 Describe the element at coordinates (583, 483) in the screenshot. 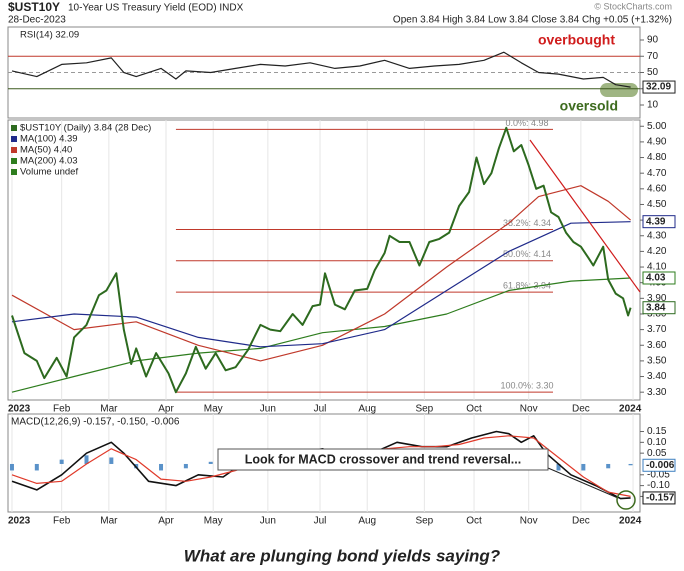

I see `callout-arrow` at that location.